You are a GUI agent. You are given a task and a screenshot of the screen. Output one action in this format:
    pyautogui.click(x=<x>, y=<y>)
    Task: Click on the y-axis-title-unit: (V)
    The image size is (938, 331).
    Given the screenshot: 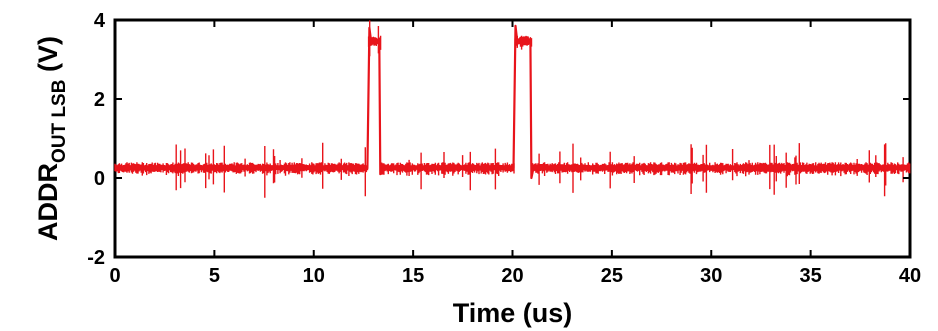 What is the action you would take?
    pyautogui.click(x=48, y=58)
    